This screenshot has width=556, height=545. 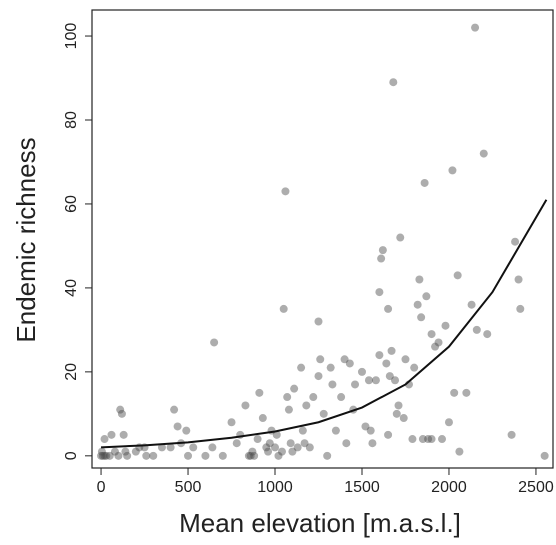 What do you see at coordinates (71, 455) in the screenshot?
I see `y-tick-label: 0` at bounding box center [71, 455].